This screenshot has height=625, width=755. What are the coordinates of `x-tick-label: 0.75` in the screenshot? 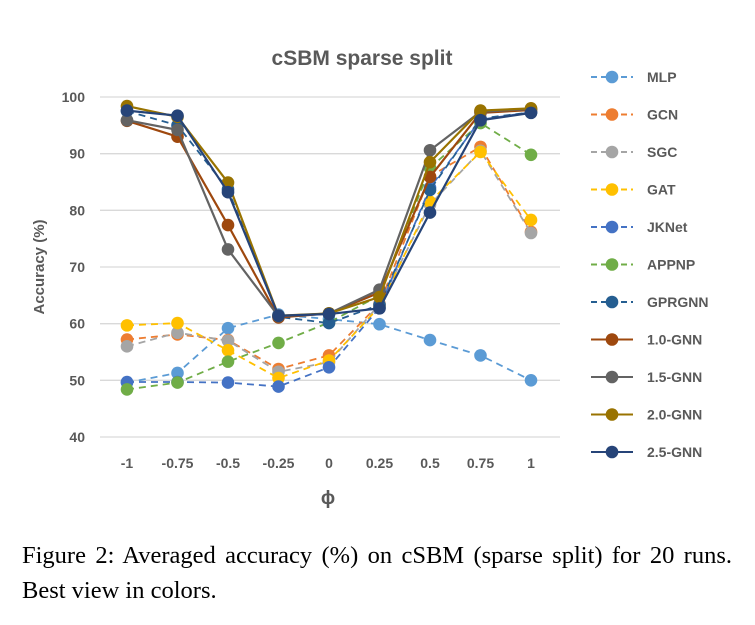 It's located at (480, 463).